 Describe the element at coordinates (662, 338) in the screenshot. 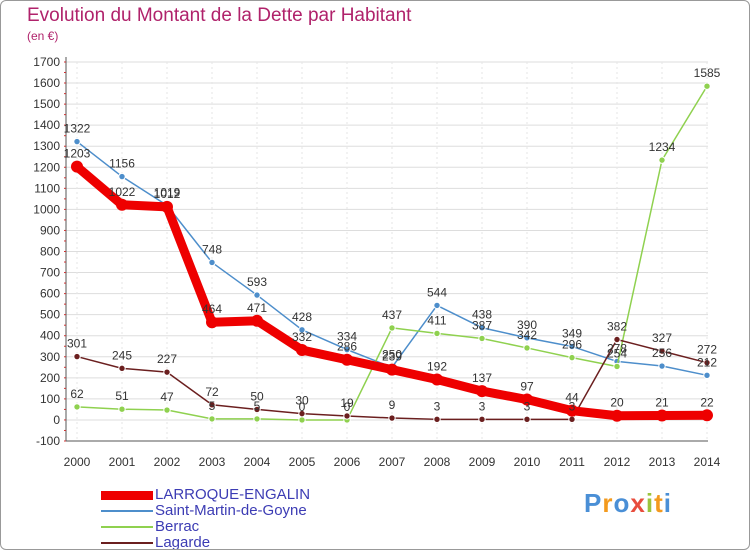

I see `data-label-Lagarde: 327` at that location.